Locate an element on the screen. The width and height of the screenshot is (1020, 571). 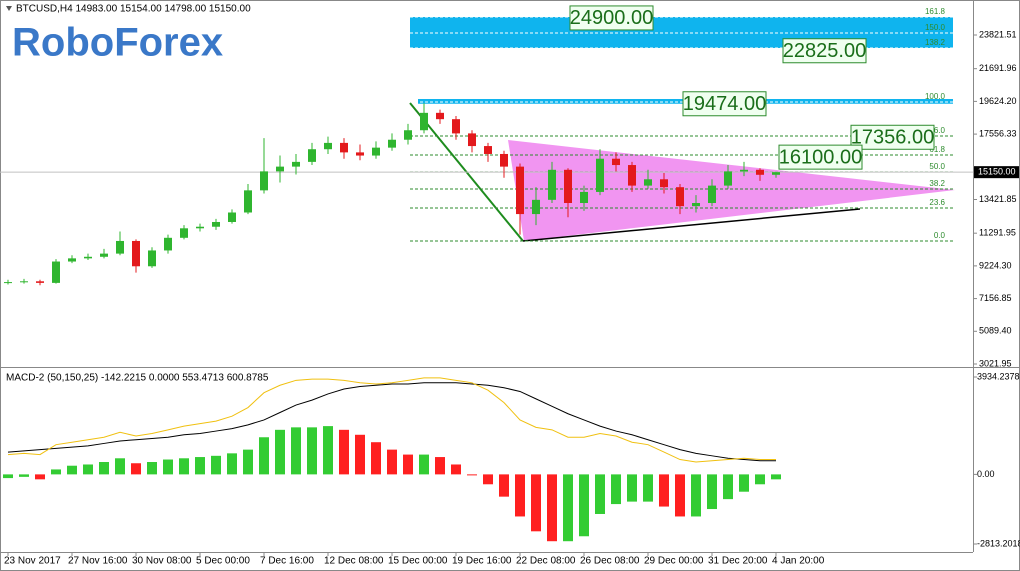
y-tick-label: 23821.51 is located at coordinates (998, 34).